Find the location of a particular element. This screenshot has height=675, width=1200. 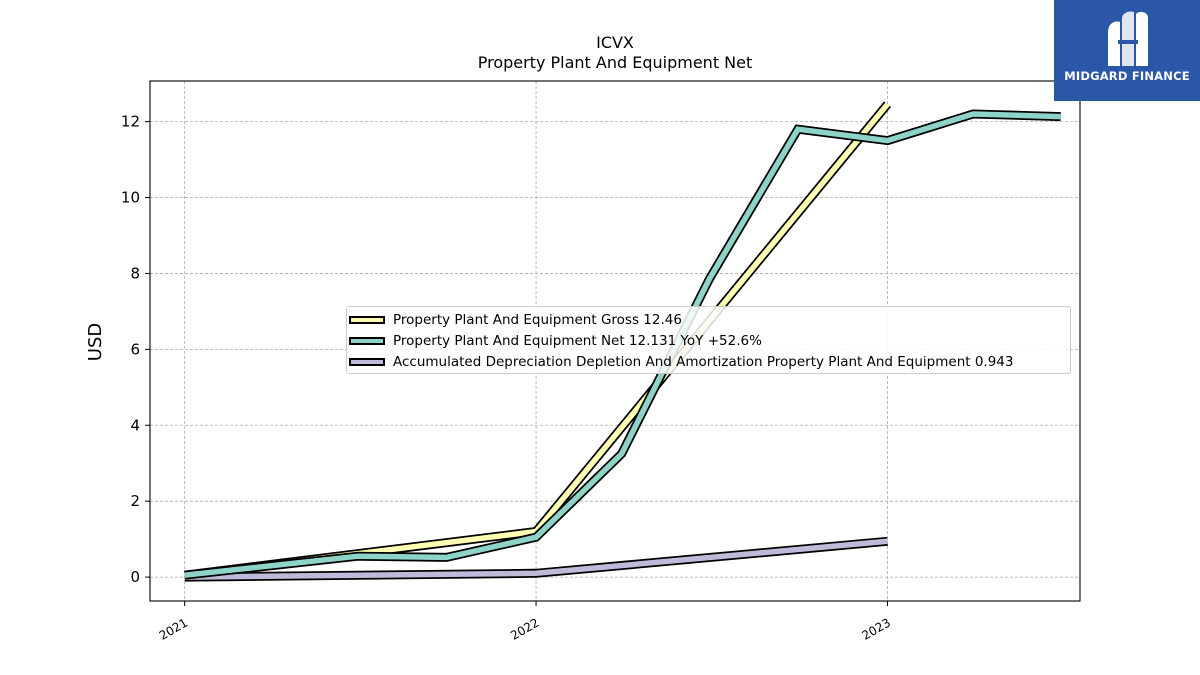

series-line-accumulated-depreciation is located at coordinates (536, 559).